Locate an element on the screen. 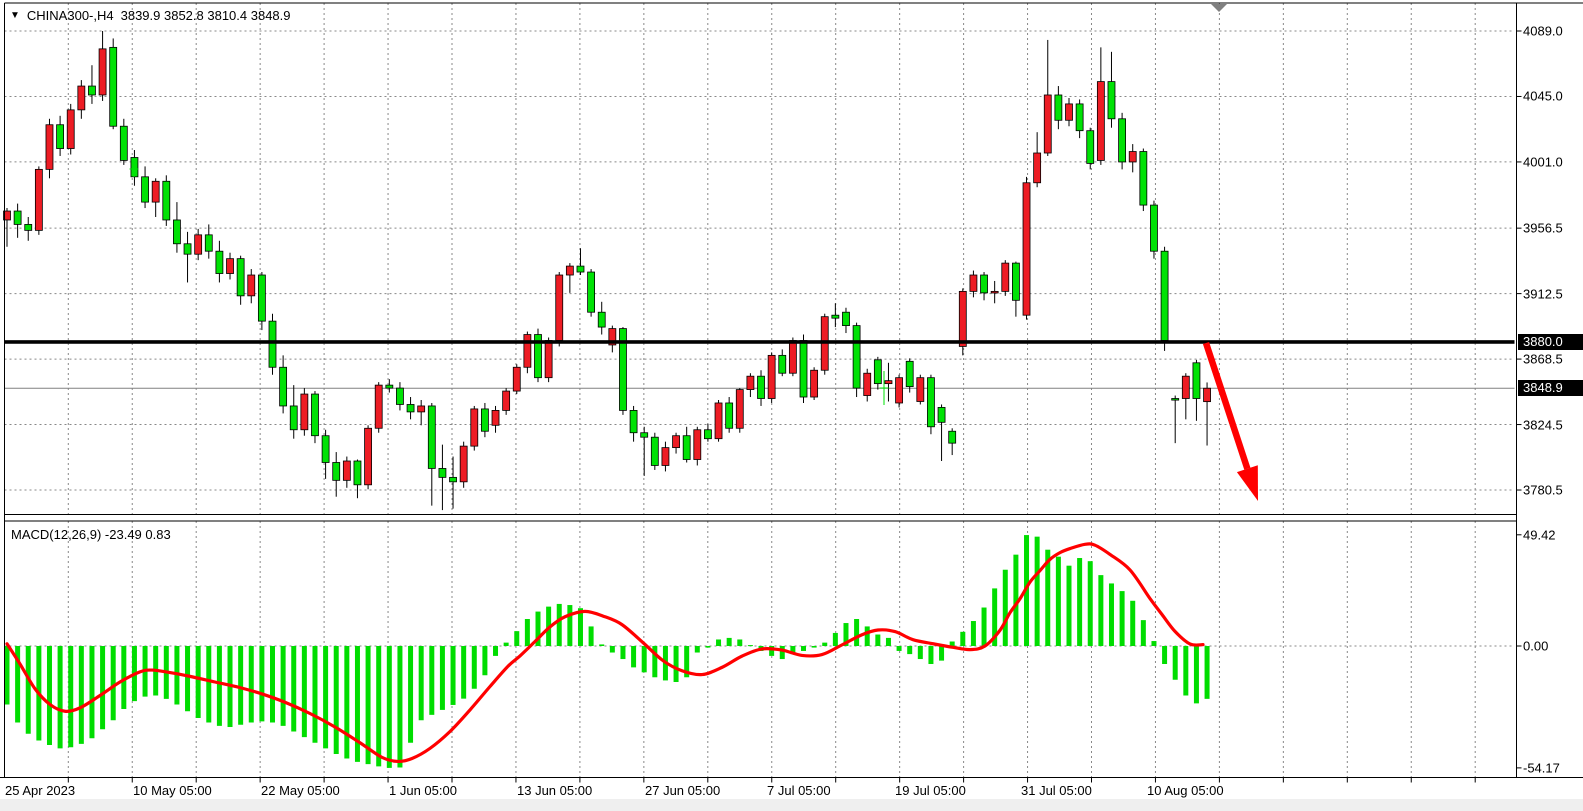  price-tick-label: 3956.5 is located at coordinates (1543, 228).